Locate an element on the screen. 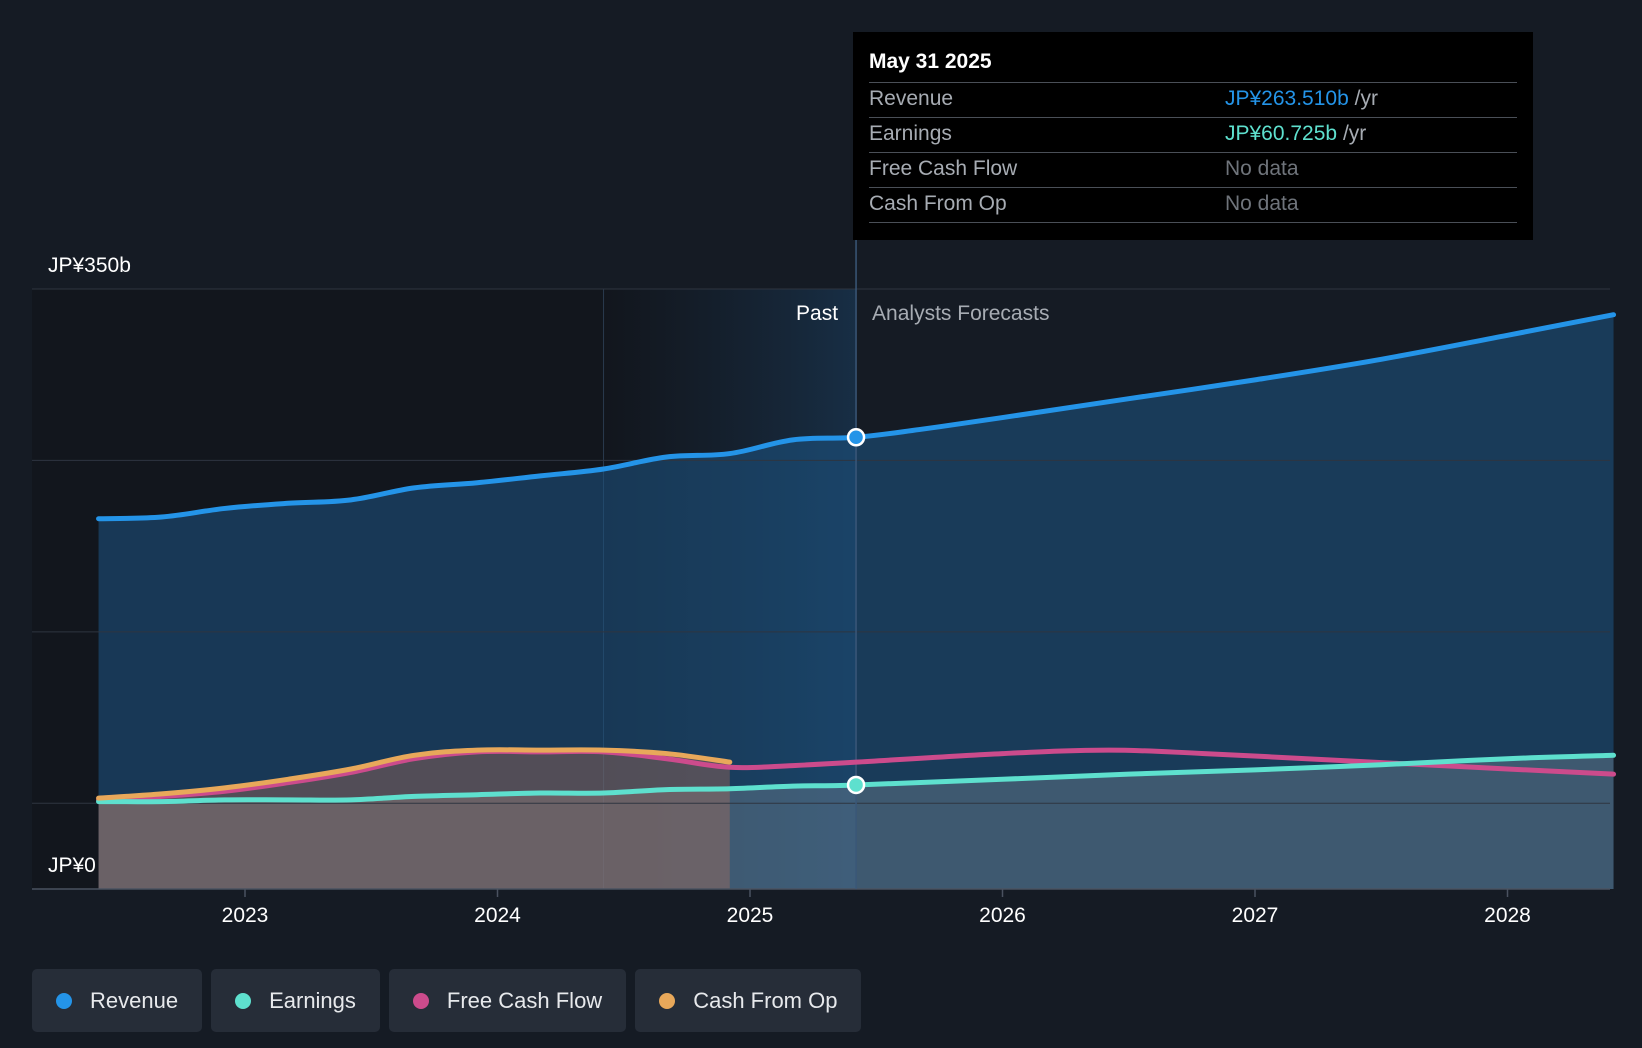  legend-item-cash-from-op: Cash From Op is located at coordinates (748, 1000).